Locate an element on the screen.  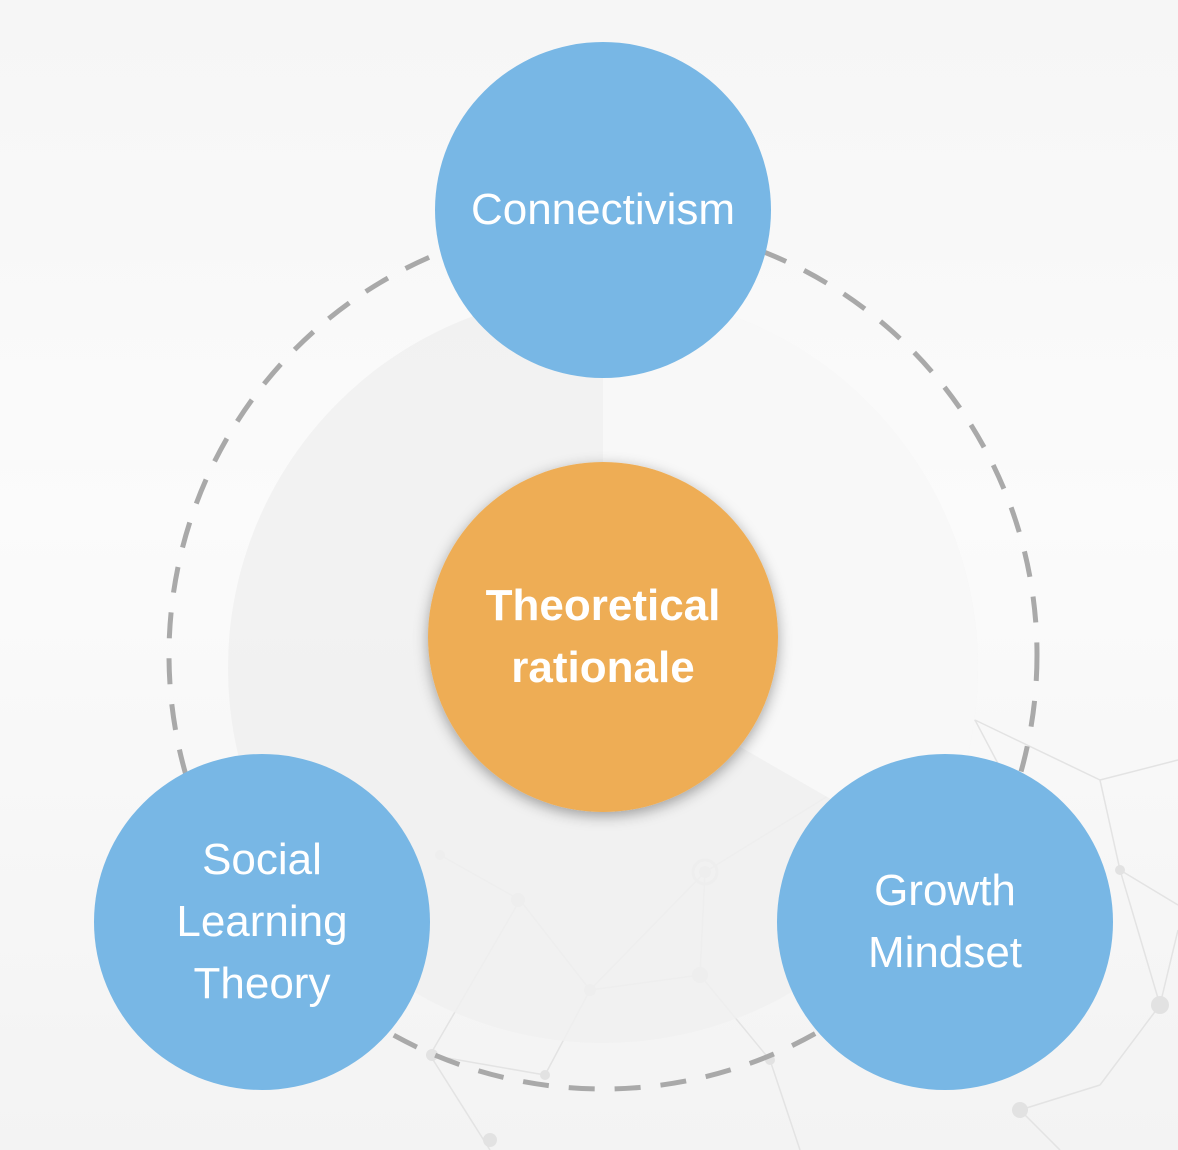
social-learning-theory-label: Social Learning Theory is located at coordinates (262, 921).